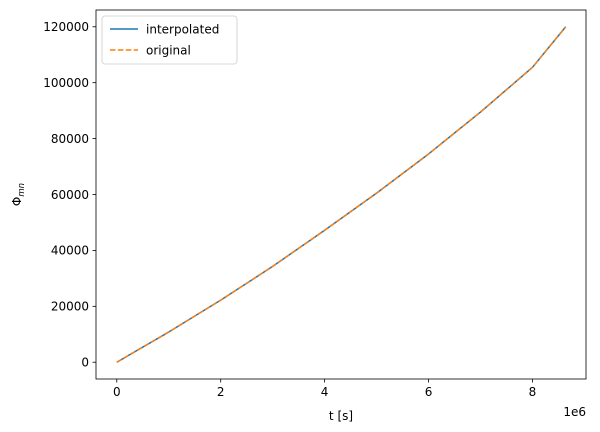 Image resolution: width=600 pixels, height=432 pixels. What do you see at coordinates (341, 416) in the screenshot?
I see `x-axis-label: t [s]` at bounding box center [341, 416].